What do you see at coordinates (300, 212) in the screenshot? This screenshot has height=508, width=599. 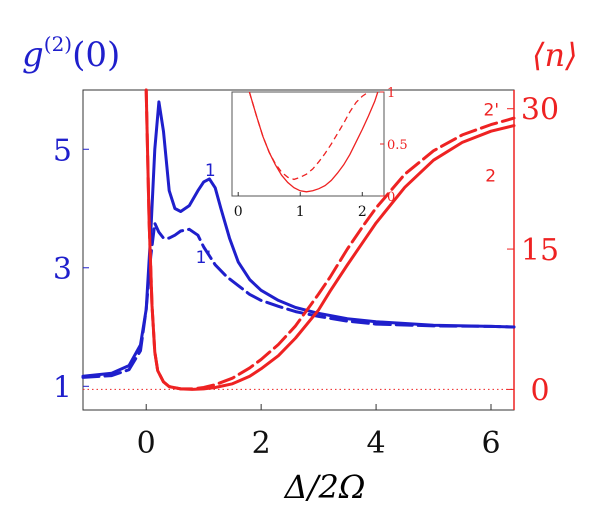 I see `inset-x-tick-label: 1` at bounding box center [300, 212].